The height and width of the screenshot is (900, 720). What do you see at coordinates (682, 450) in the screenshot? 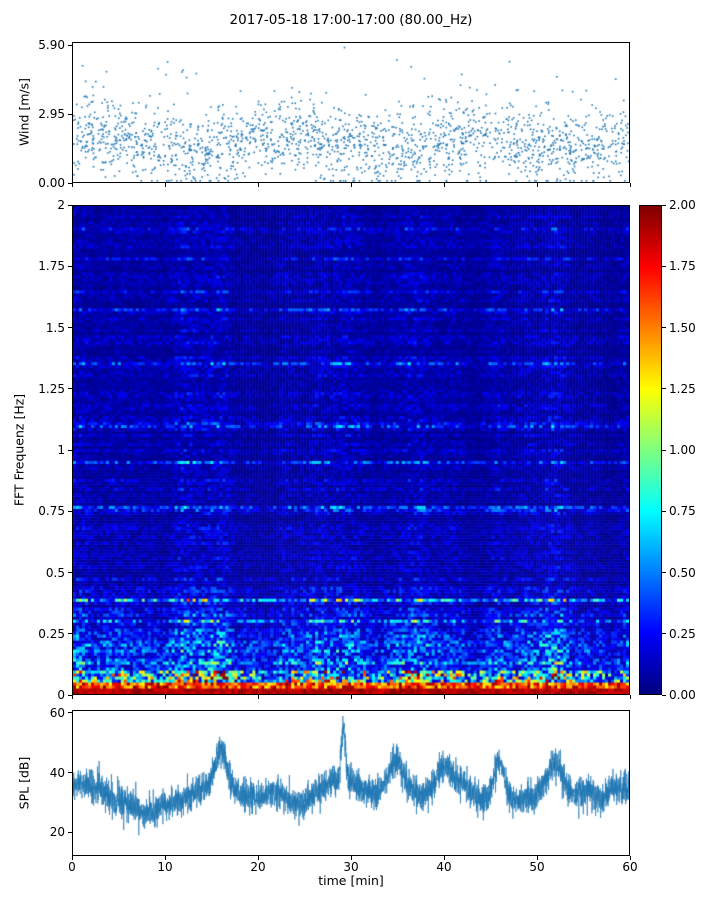
I see `colorbar-tick-label: 1.00` at bounding box center [682, 450].